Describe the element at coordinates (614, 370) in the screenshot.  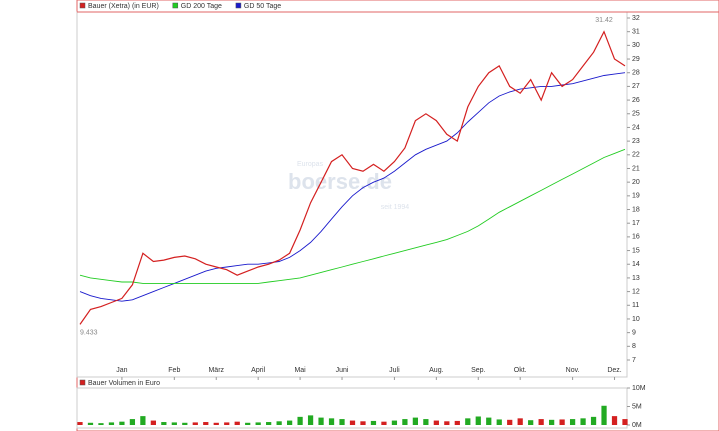
I see `x-tick-label: Dez.` at that location.